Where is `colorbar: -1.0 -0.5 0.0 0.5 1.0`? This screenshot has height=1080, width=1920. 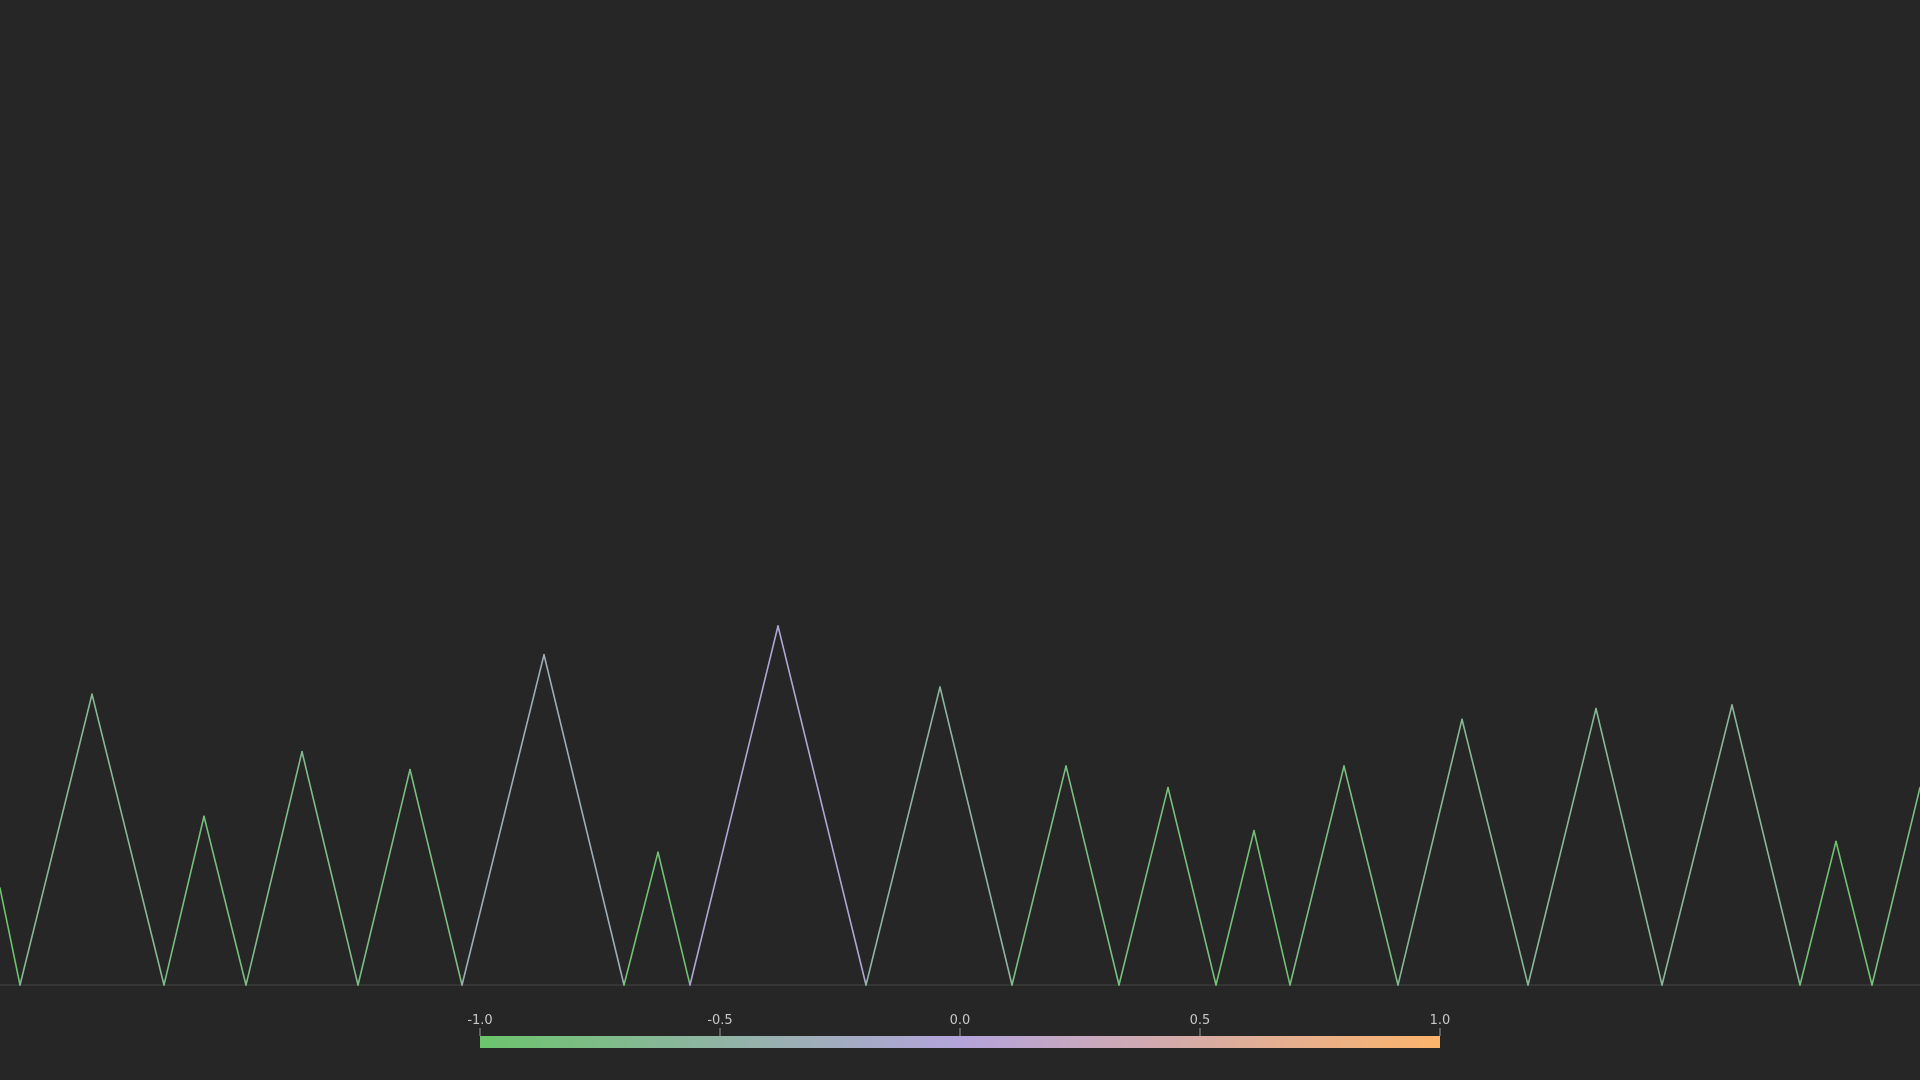
colorbar: -1.0 -0.5 0.0 0.5 1.0 is located at coordinates (958, 1030).